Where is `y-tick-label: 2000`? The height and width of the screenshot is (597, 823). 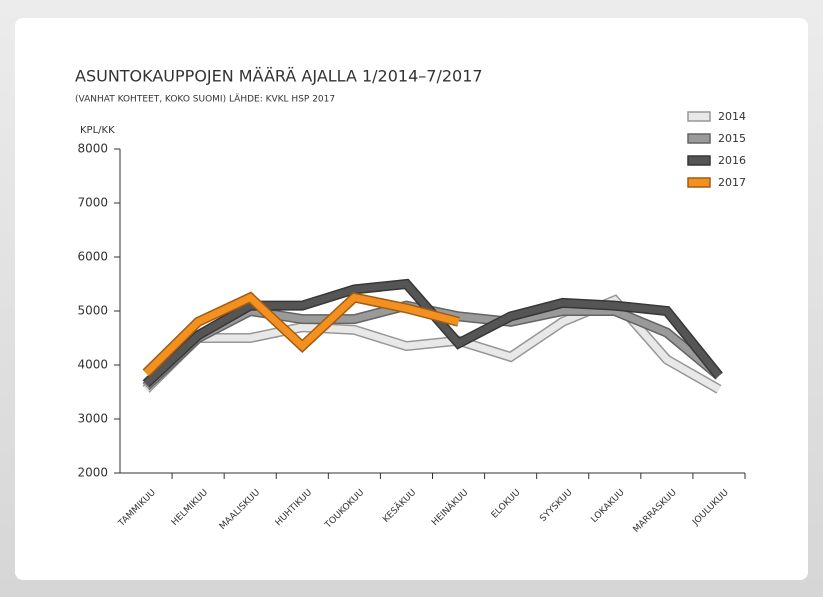 y-tick-label: 2000 is located at coordinates (92, 473).